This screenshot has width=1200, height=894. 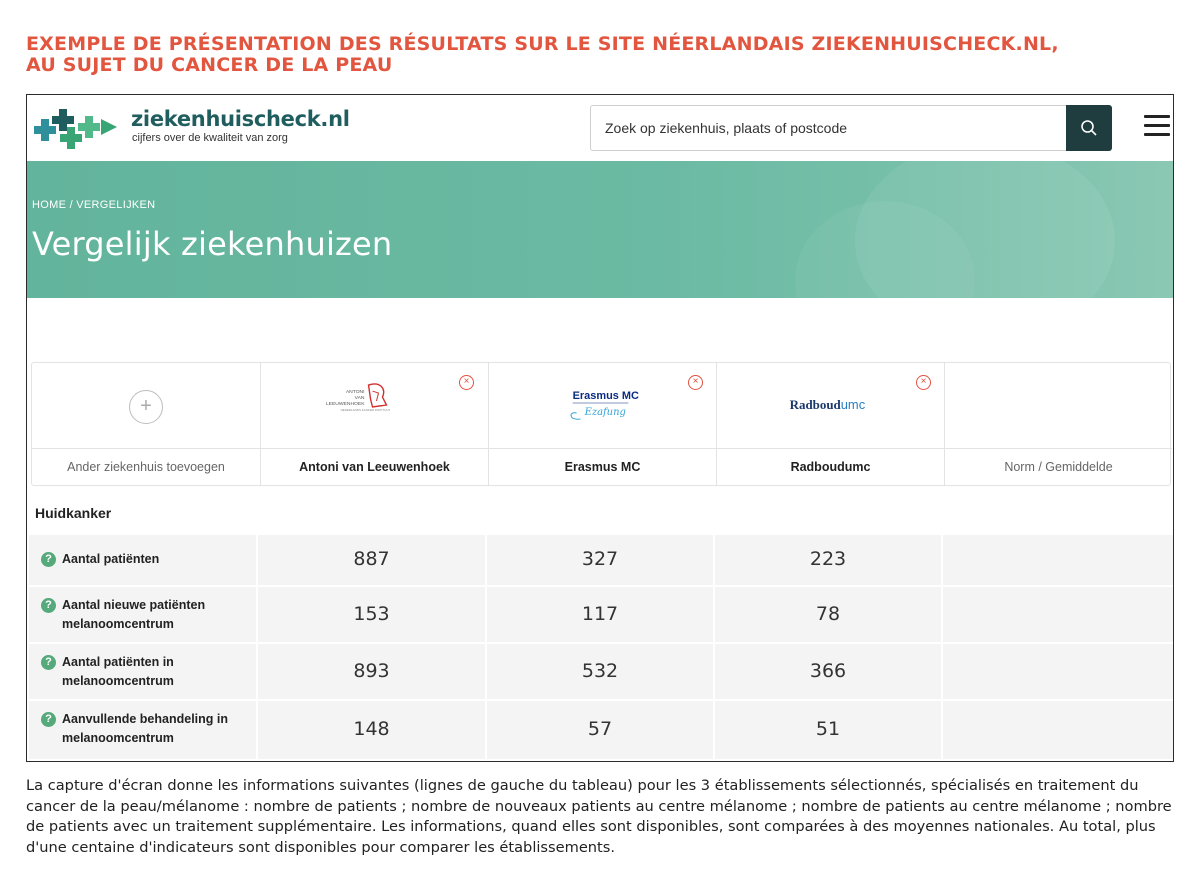 What do you see at coordinates (1058, 424) in the screenshot?
I see `norm-column: Norm / Gemiddelde` at bounding box center [1058, 424].